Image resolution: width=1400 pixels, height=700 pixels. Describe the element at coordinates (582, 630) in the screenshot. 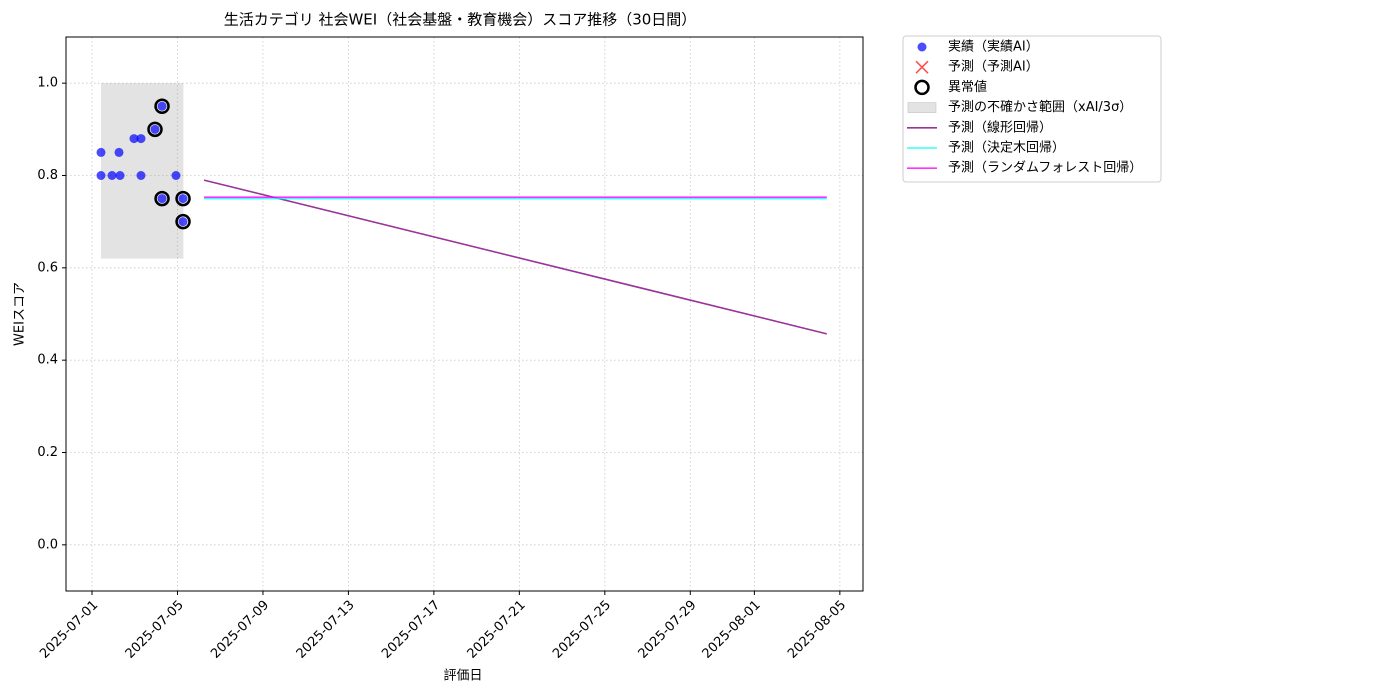

I see `x-tick-label: 2025-07-25` at that location.